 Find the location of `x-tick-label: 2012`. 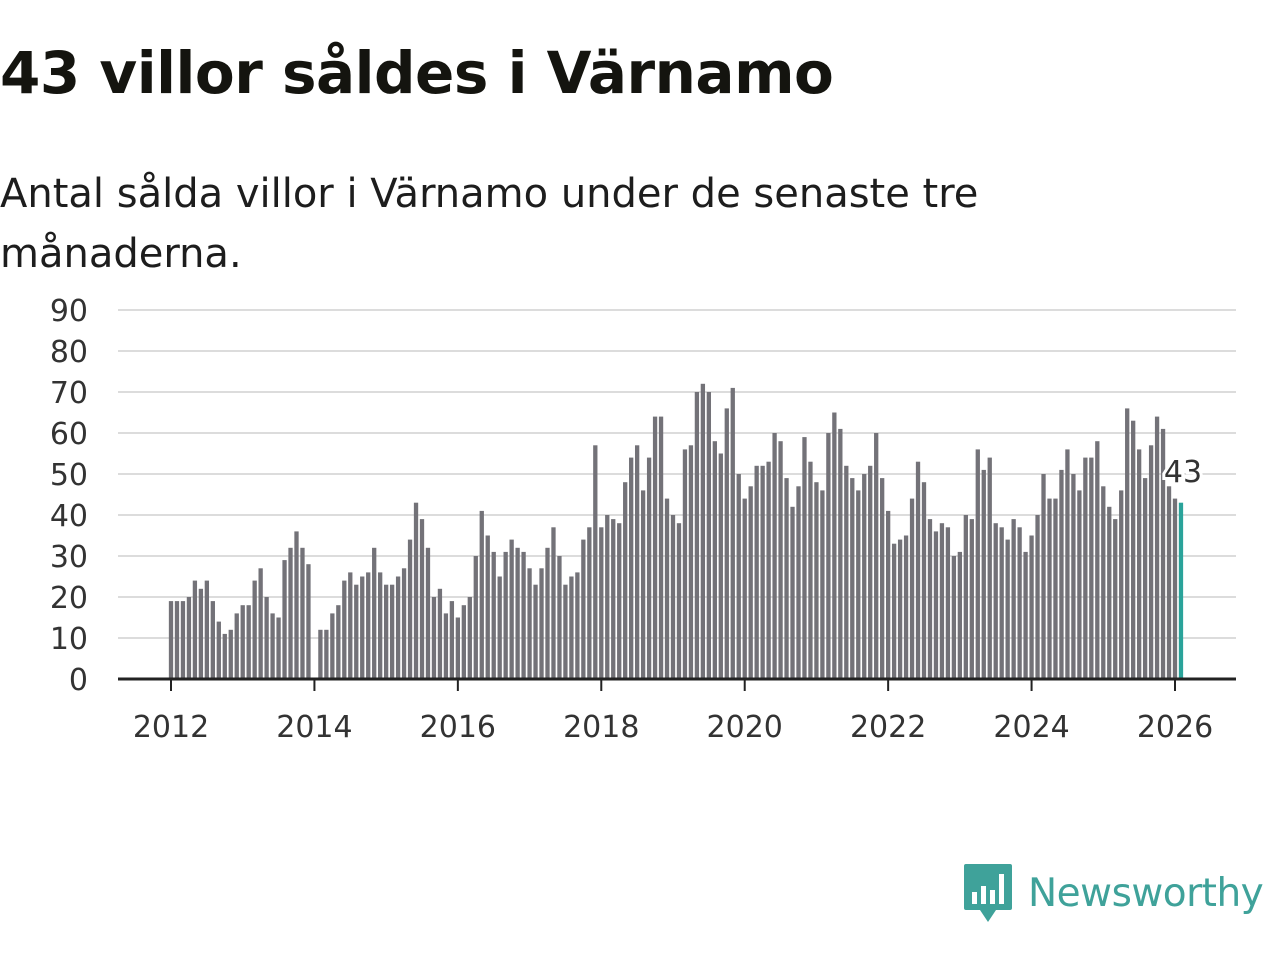

x-tick-label: 2012 is located at coordinates (171, 727).